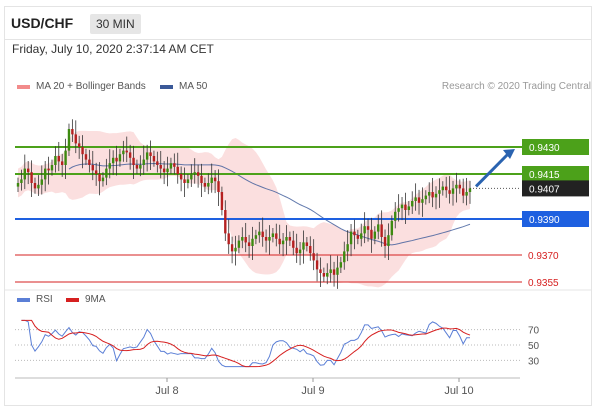 The width and height of the screenshot is (598, 412). What do you see at coordinates (492, 169) in the screenshot?
I see `forecast-arrow-shaft` at bounding box center [492, 169].